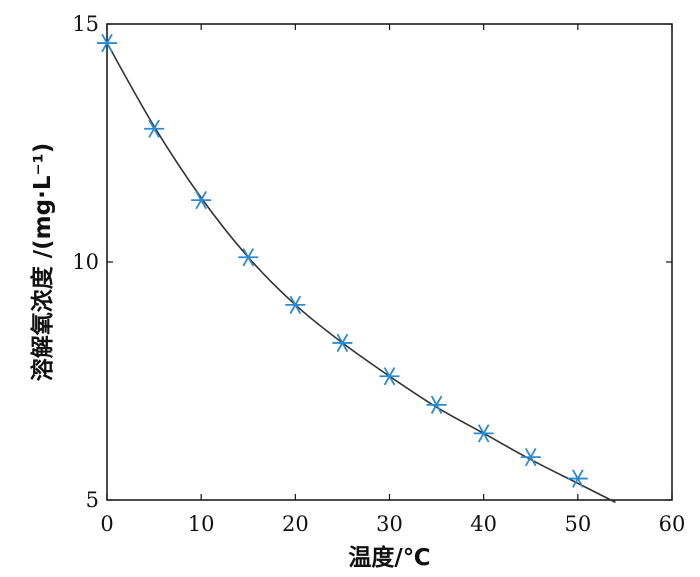  Describe the element at coordinates (577, 524) in the screenshot. I see `x-tick-label: 50` at that location.